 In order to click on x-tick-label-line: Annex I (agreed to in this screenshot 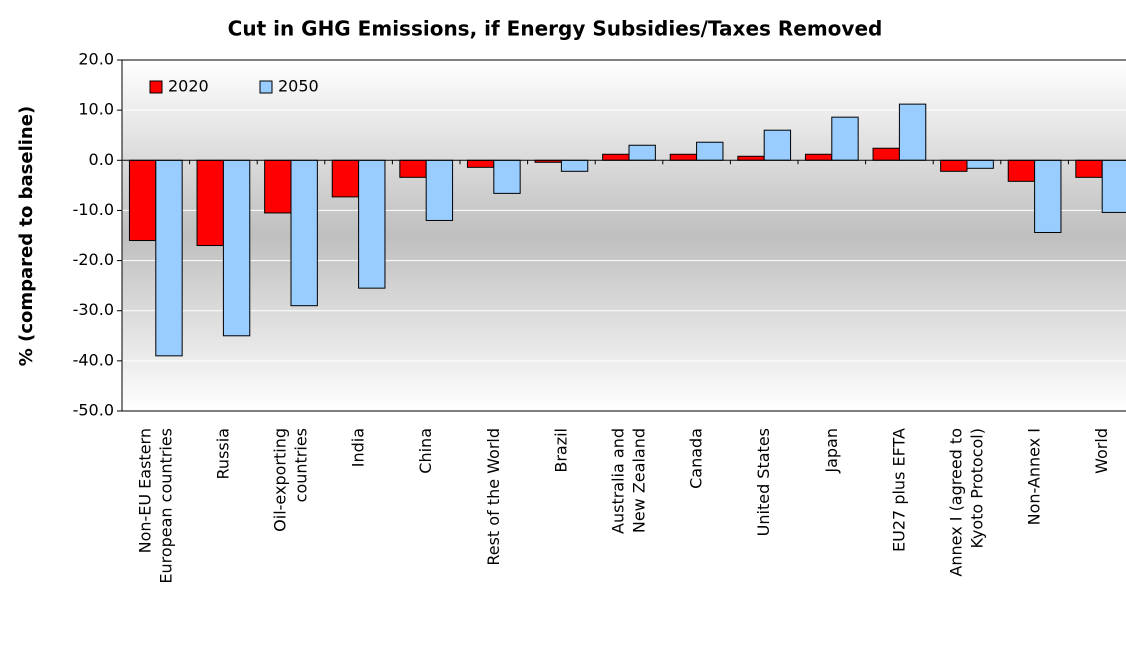, I will do `click(955, 502)`.